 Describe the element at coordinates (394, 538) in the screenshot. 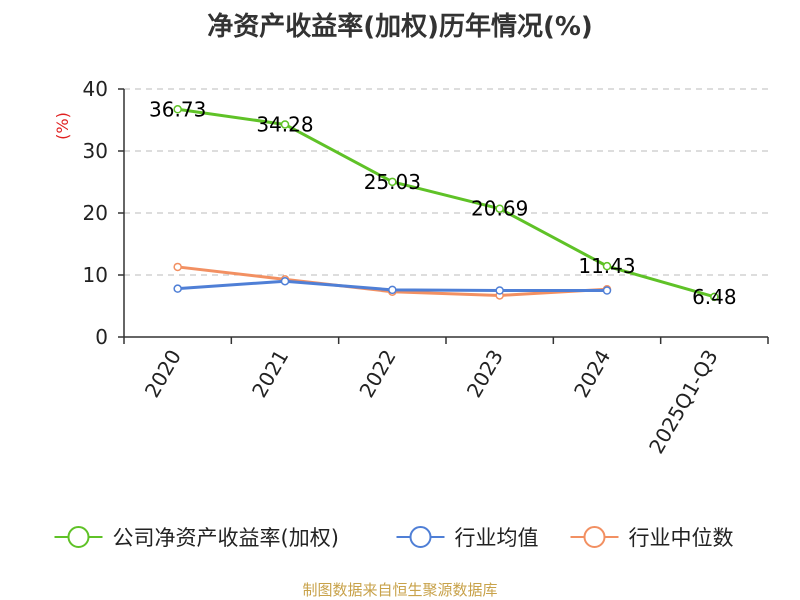

I see `legend: 公司净资产收益率(加权) 行业均值 行业中位数` at that location.